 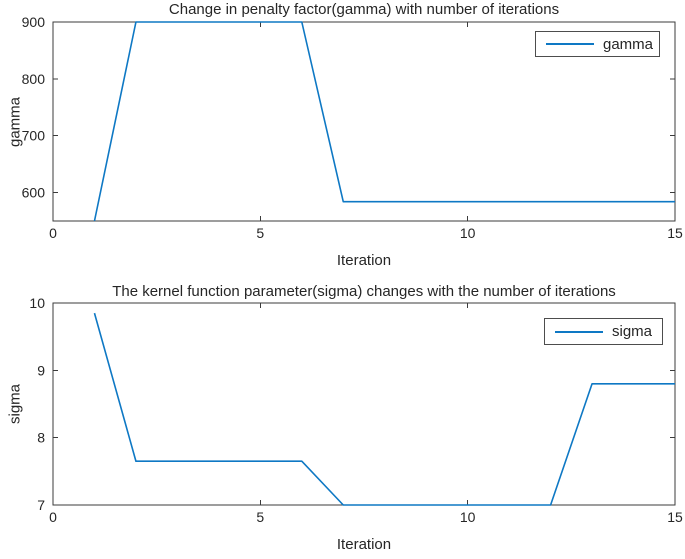 I want to click on gamma-legend: gamma, so click(x=597, y=44).